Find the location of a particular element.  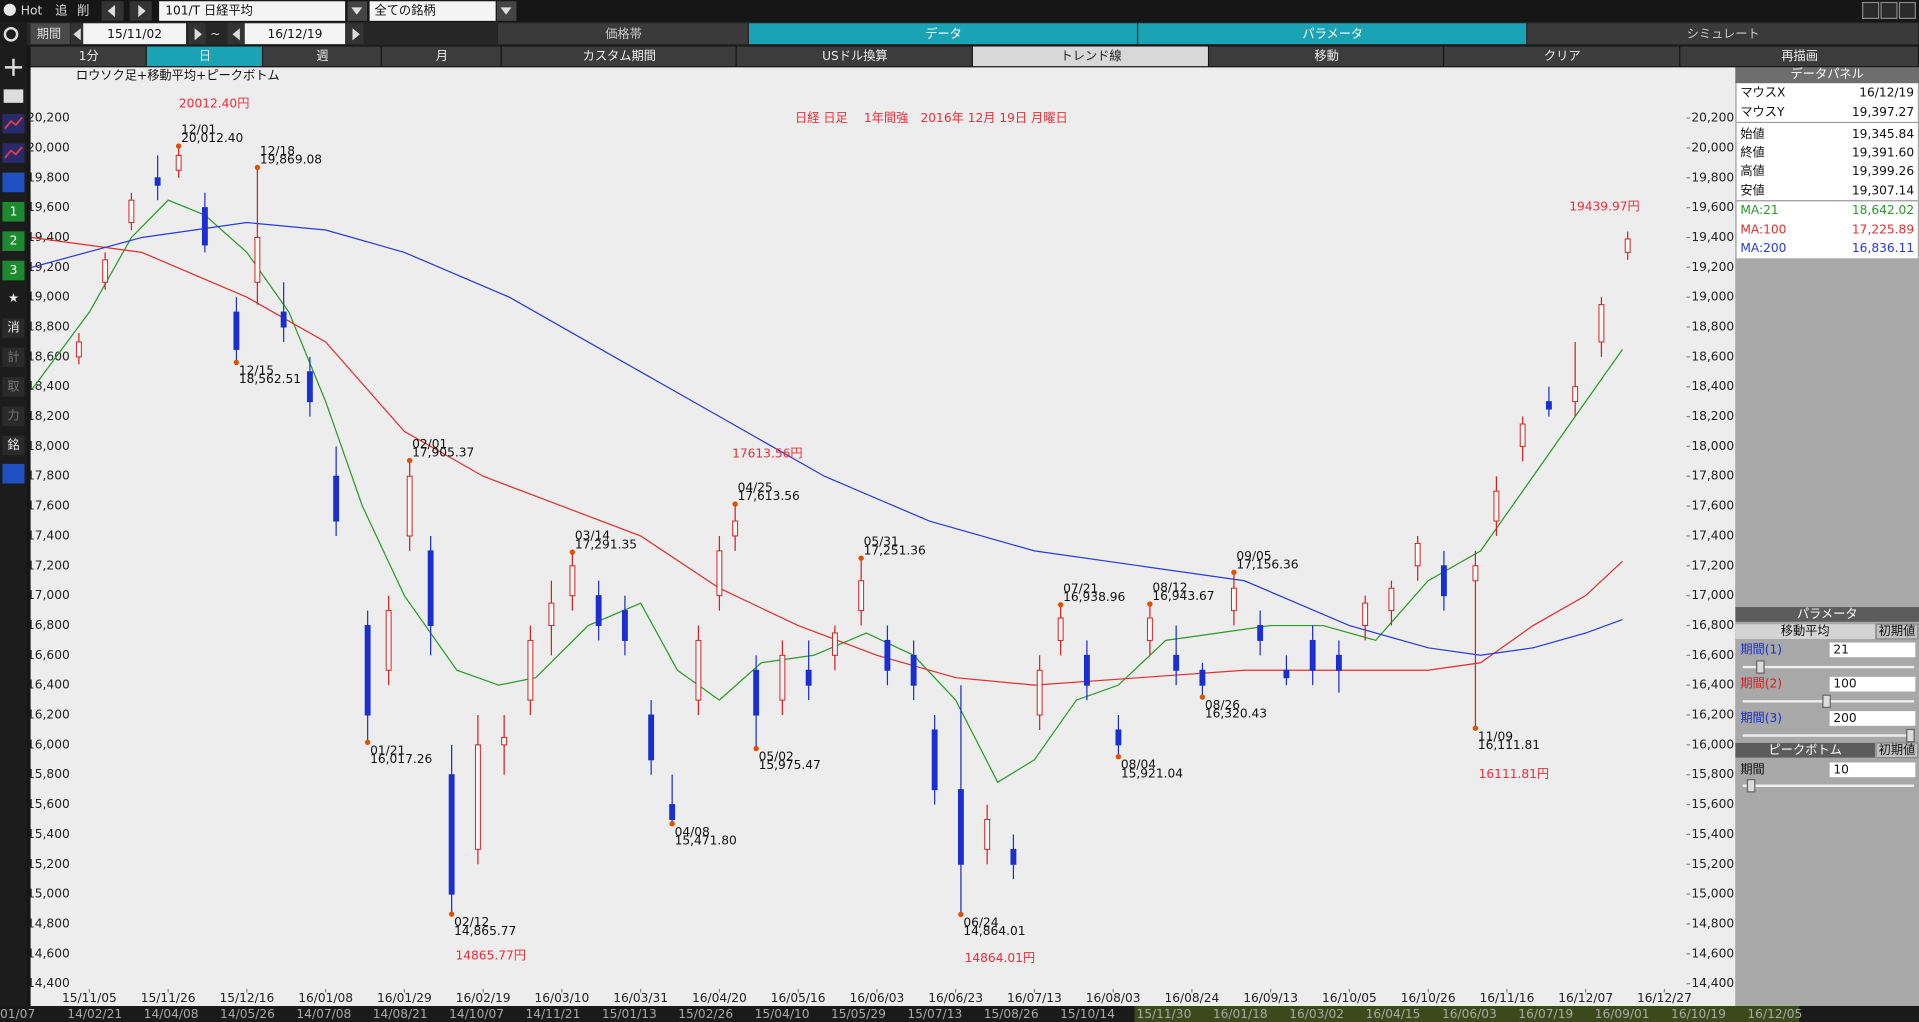

peak-date: 02/12 is located at coordinates (471, 922).